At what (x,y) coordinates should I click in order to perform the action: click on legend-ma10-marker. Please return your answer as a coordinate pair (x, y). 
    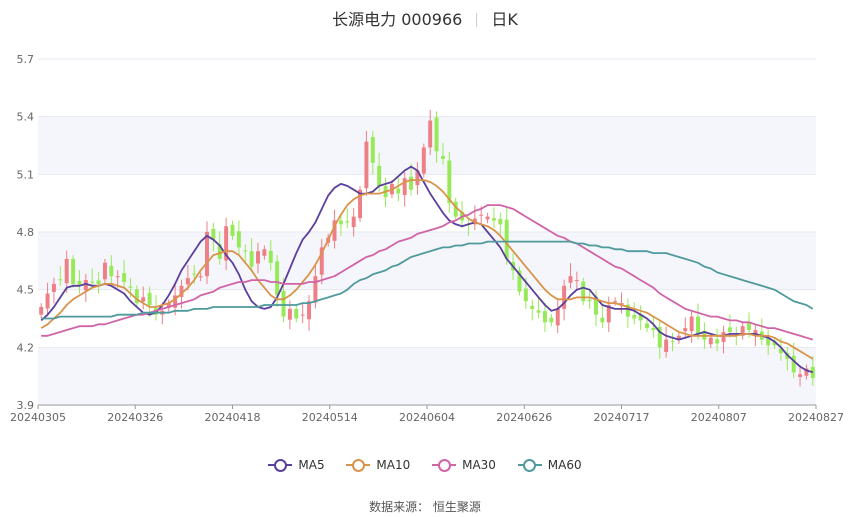
    Looking at the image, I should click on (358, 465).